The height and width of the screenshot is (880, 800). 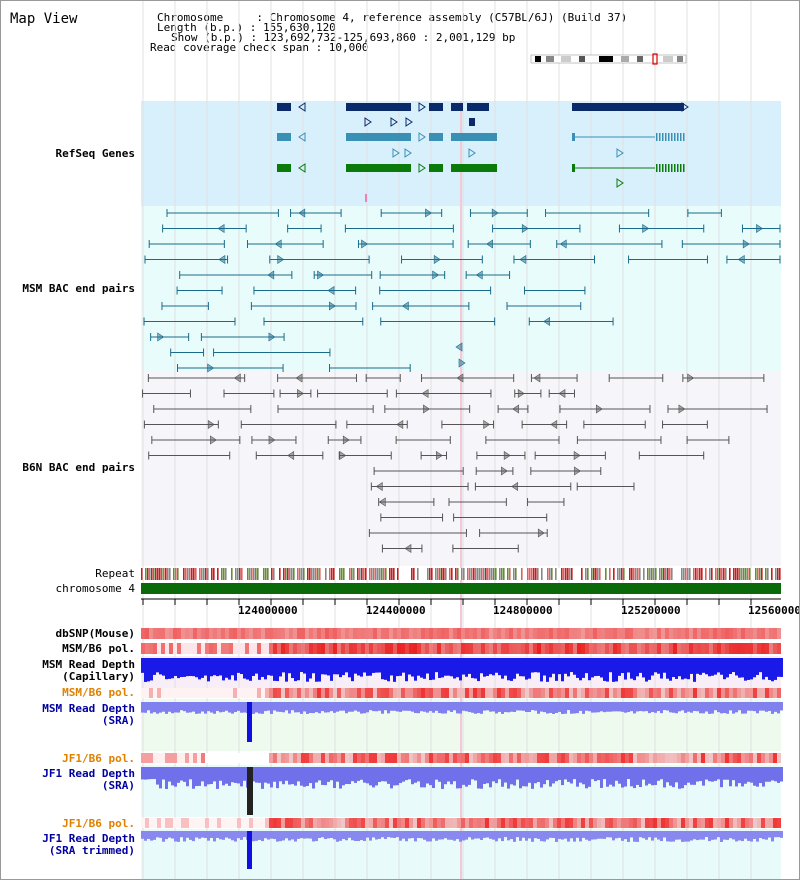 I want to click on track-label-msm-bac: MSM BAC end pairs, so click(x=78, y=288).